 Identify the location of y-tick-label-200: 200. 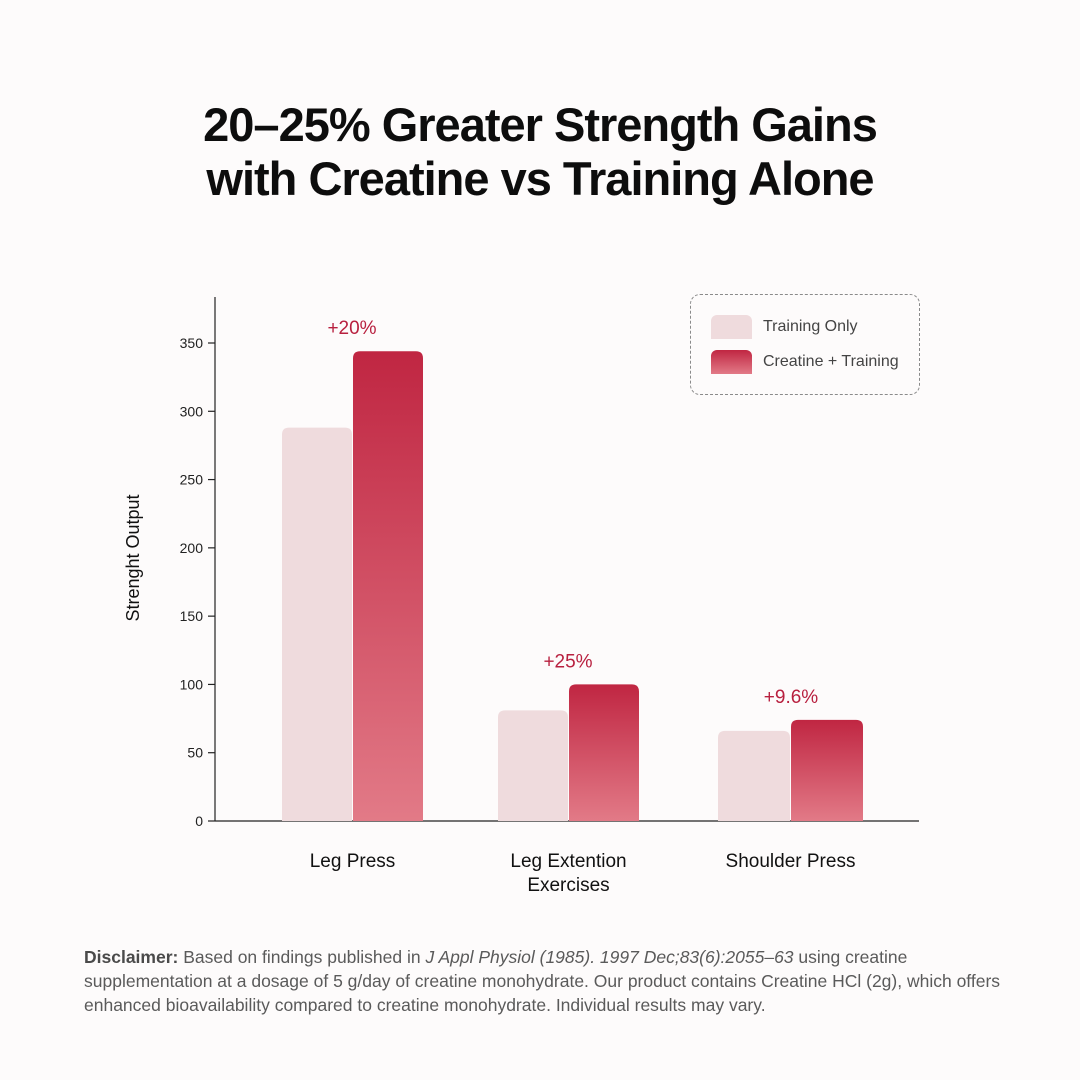
(192, 548).